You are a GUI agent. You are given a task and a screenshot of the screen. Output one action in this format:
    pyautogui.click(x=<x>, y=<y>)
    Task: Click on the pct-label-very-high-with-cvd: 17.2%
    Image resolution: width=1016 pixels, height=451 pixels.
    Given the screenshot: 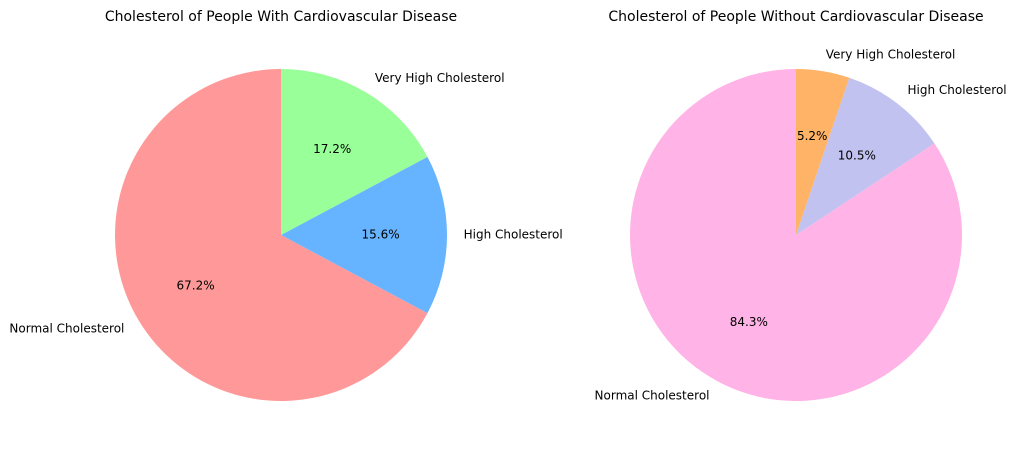 What is the action you would take?
    pyautogui.click(x=332, y=149)
    